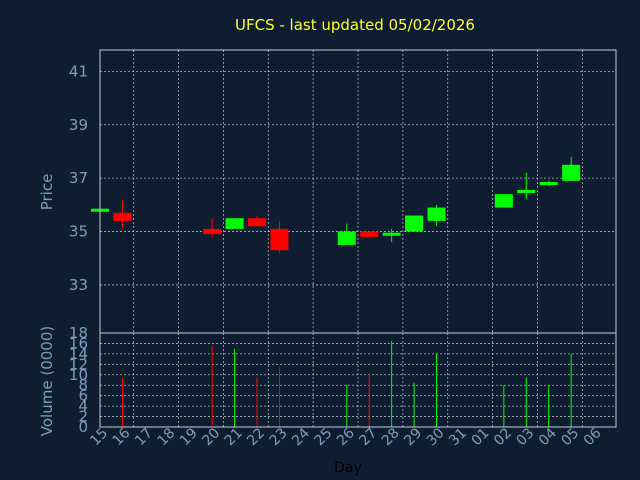  I want to click on volume-y-tick: 16, so click(78, 343).